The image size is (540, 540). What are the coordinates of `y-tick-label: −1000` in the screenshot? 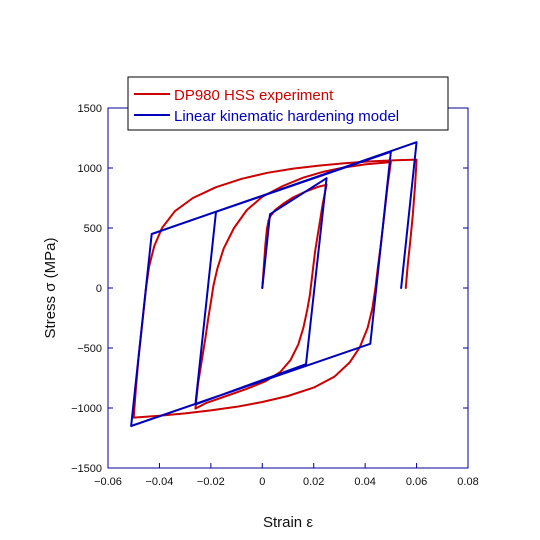 It's located at (86, 409).